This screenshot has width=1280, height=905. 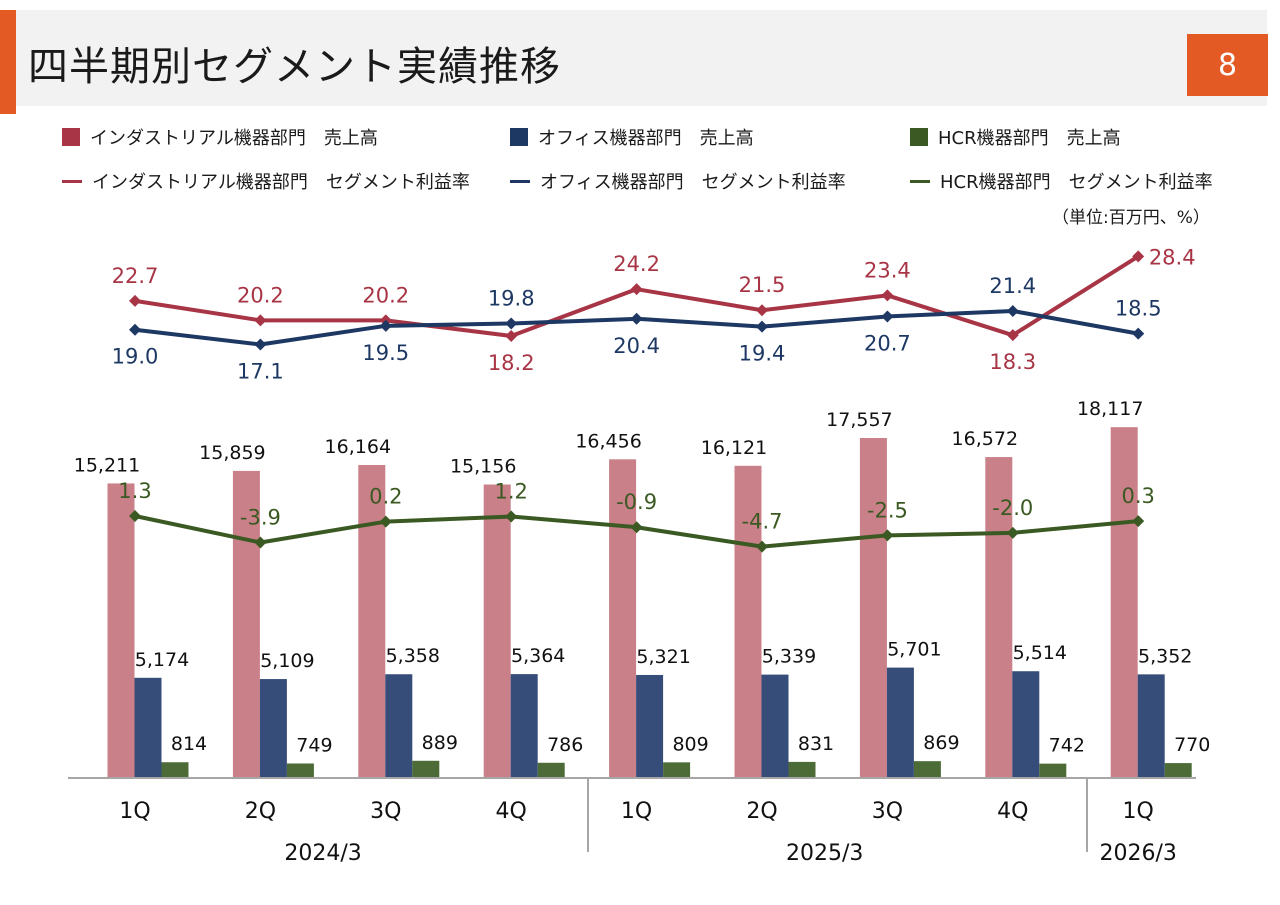 What do you see at coordinates (914, 650) in the screenshot?
I see `bar-label-2-7: 5,701` at bounding box center [914, 650].